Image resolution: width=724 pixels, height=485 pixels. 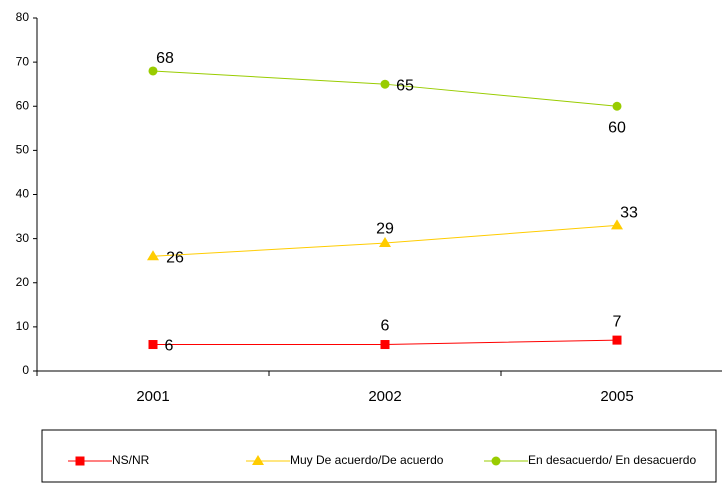 What do you see at coordinates (384, 396) in the screenshot?
I see `x-tick-label: 2002` at bounding box center [384, 396].